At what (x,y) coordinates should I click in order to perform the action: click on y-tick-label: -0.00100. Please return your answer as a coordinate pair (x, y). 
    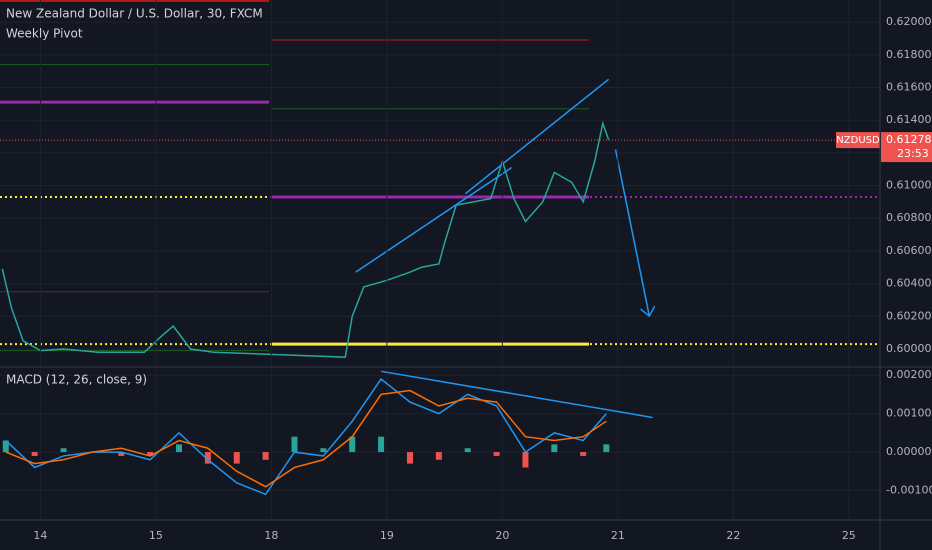
    Looking at the image, I should click on (909, 490).